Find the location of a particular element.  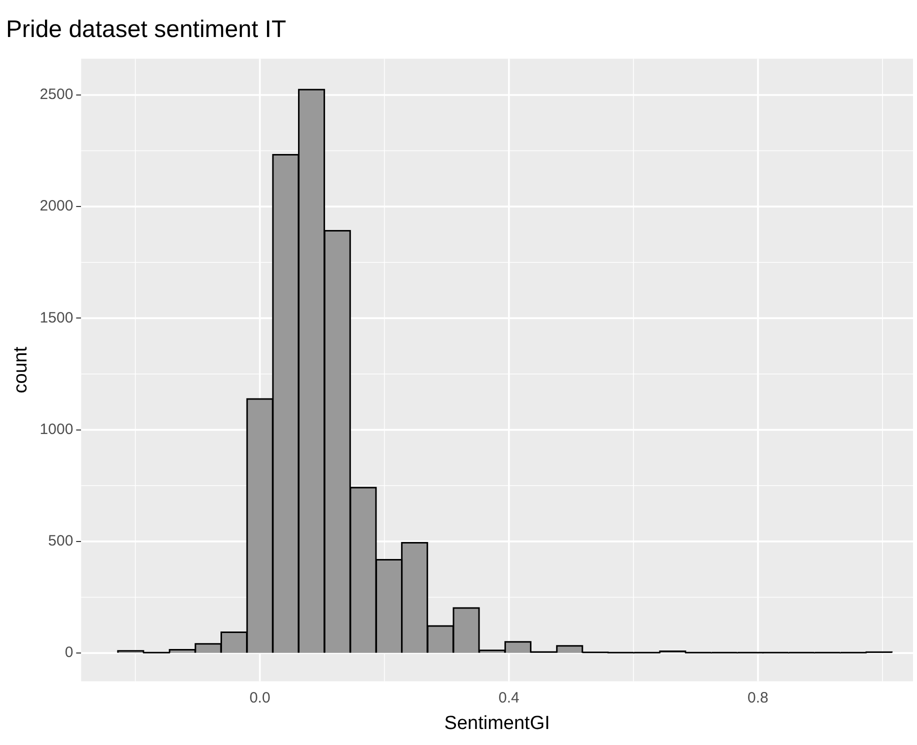

x-tick-label: 0.0 is located at coordinates (259, 697).